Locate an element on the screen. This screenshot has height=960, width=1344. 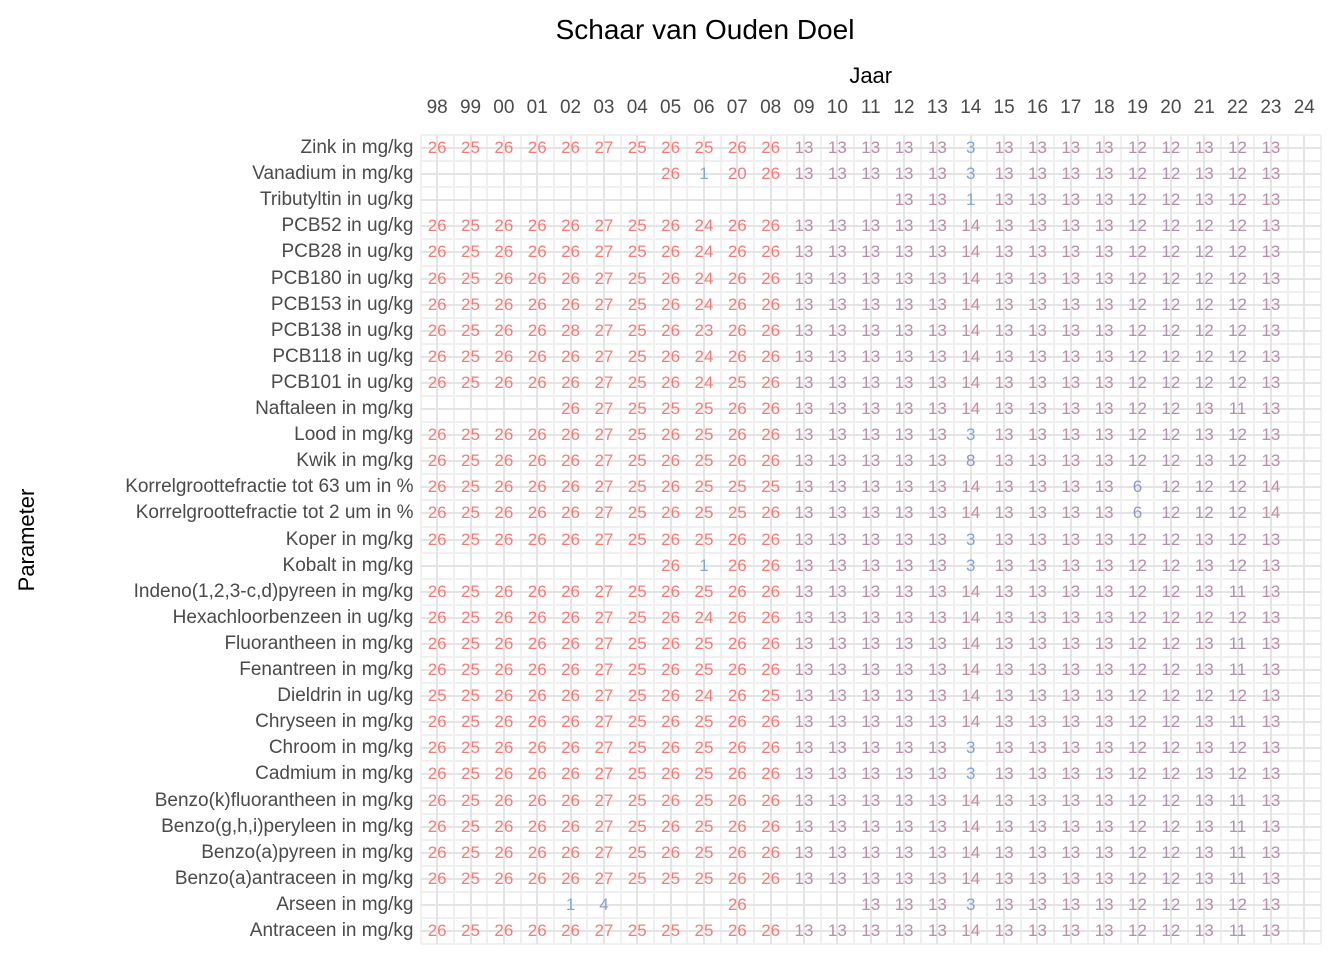
x-tick-label: 06 is located at coordinates (704, 107).